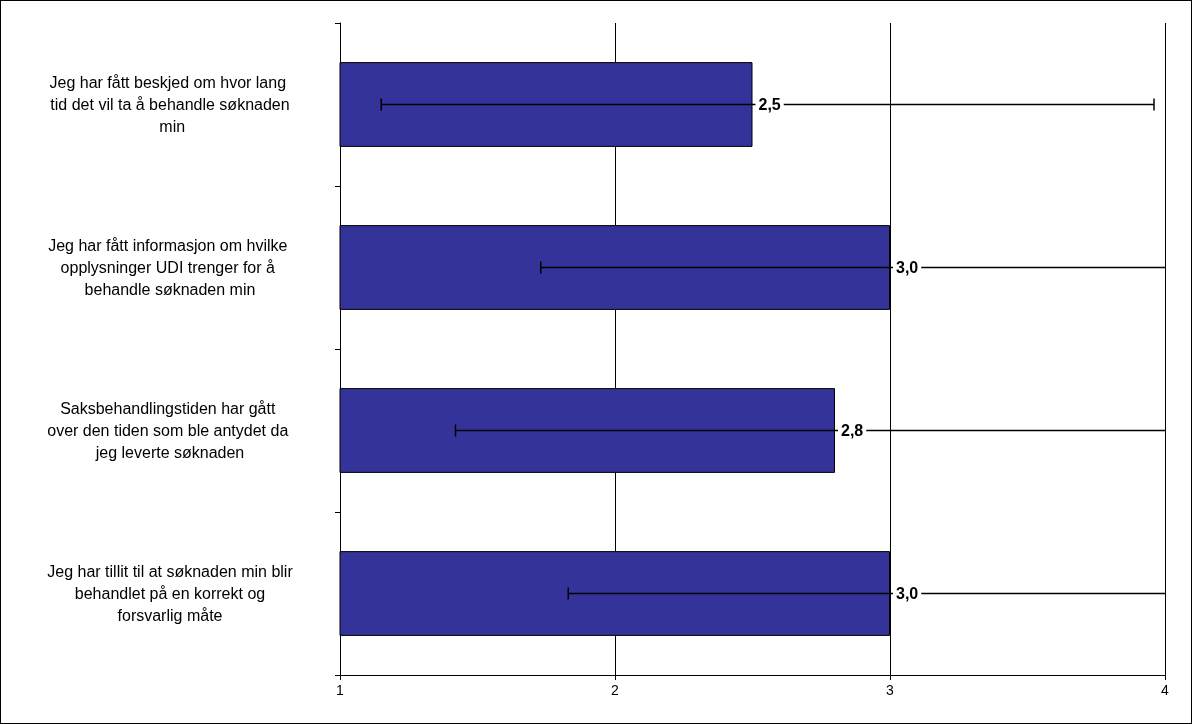  What do you see at coordinates (1165, 690) in the screenshot?
I see `x-tick-label: 4` at bounding box center [1165, 690].